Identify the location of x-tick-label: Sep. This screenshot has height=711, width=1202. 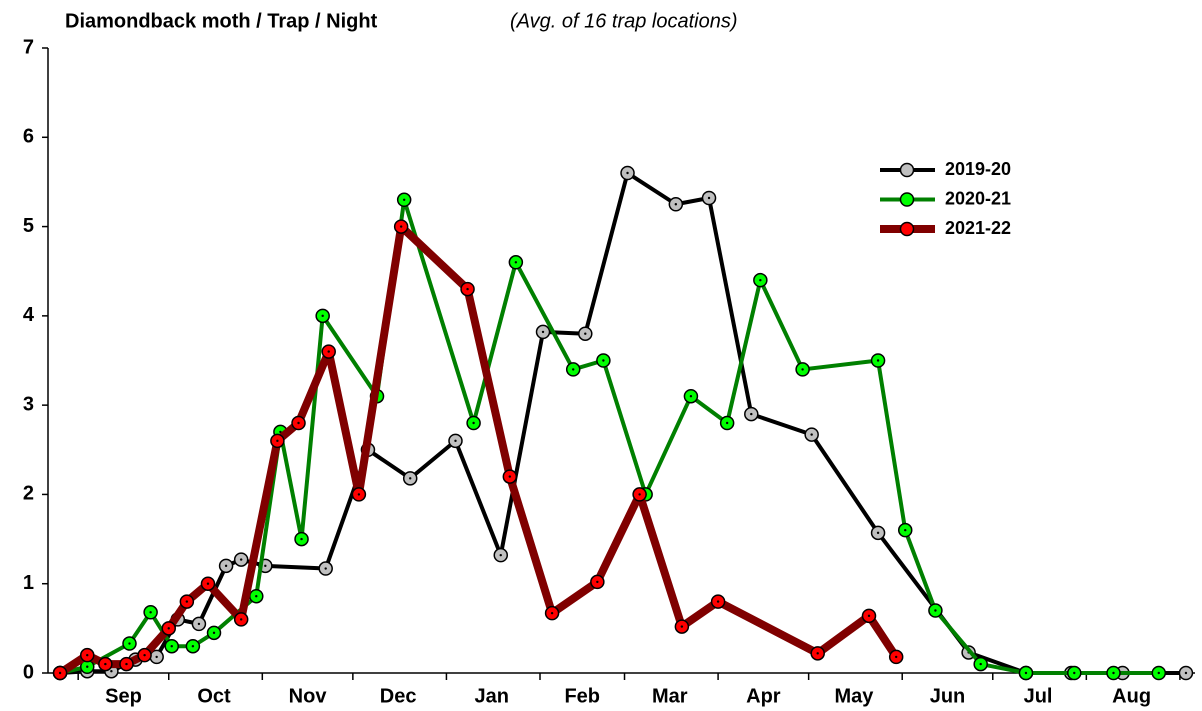
(123, 696).